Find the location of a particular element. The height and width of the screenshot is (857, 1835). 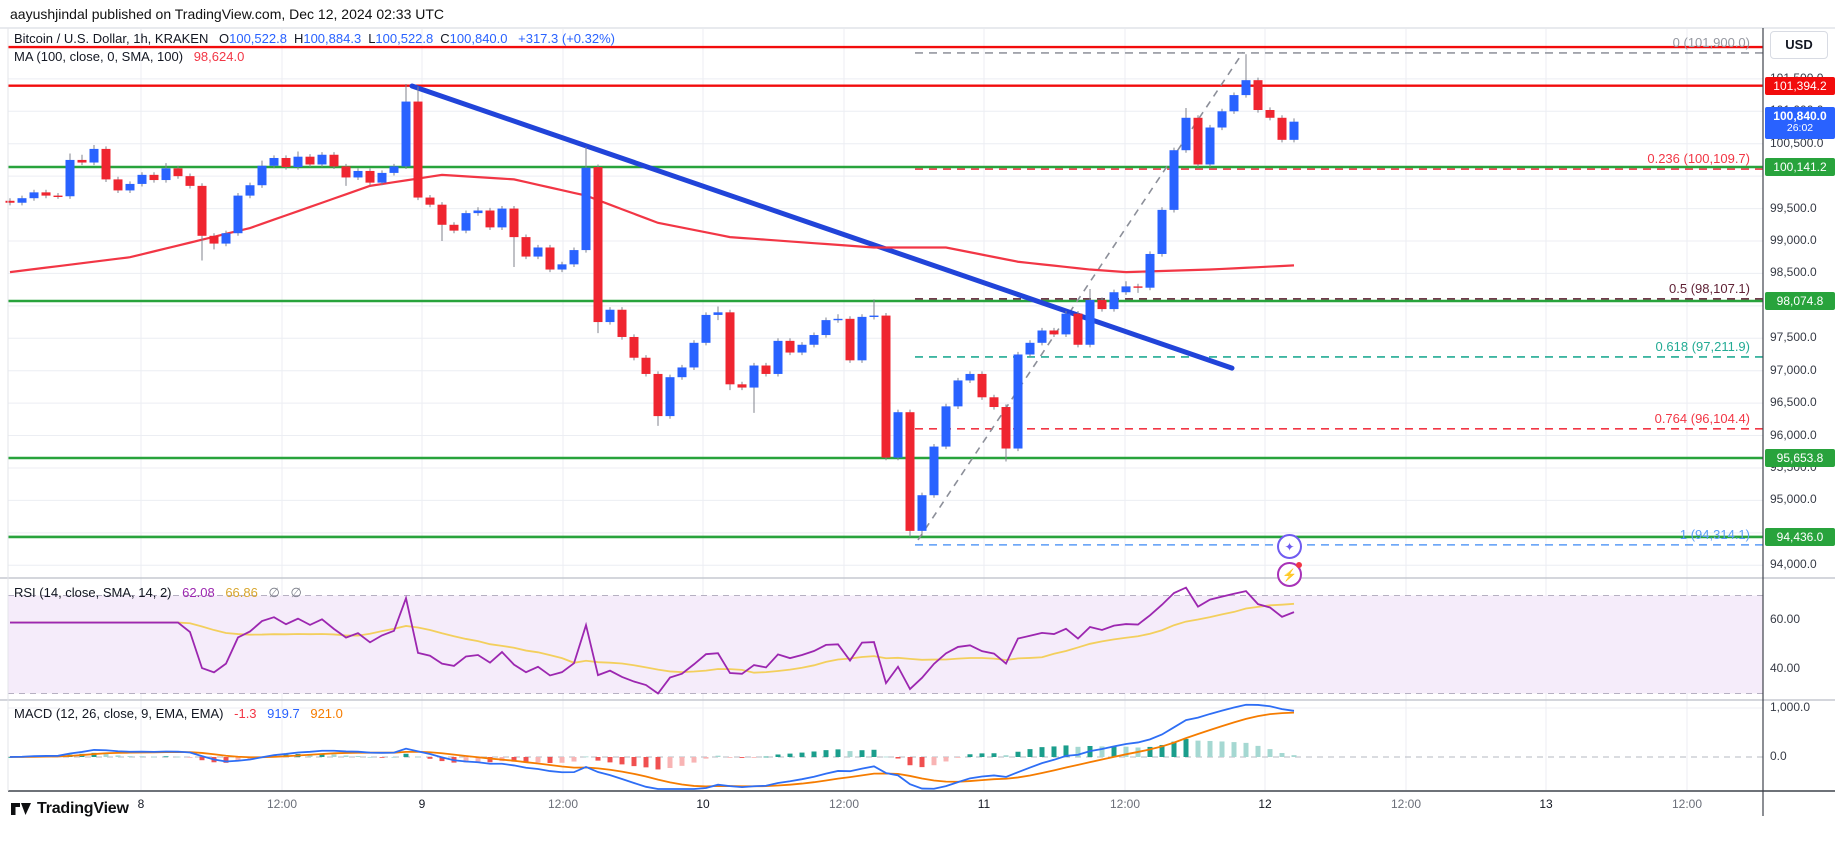

macd-axis-tick: 1,000.0 is located at coordinates (1790, 707).